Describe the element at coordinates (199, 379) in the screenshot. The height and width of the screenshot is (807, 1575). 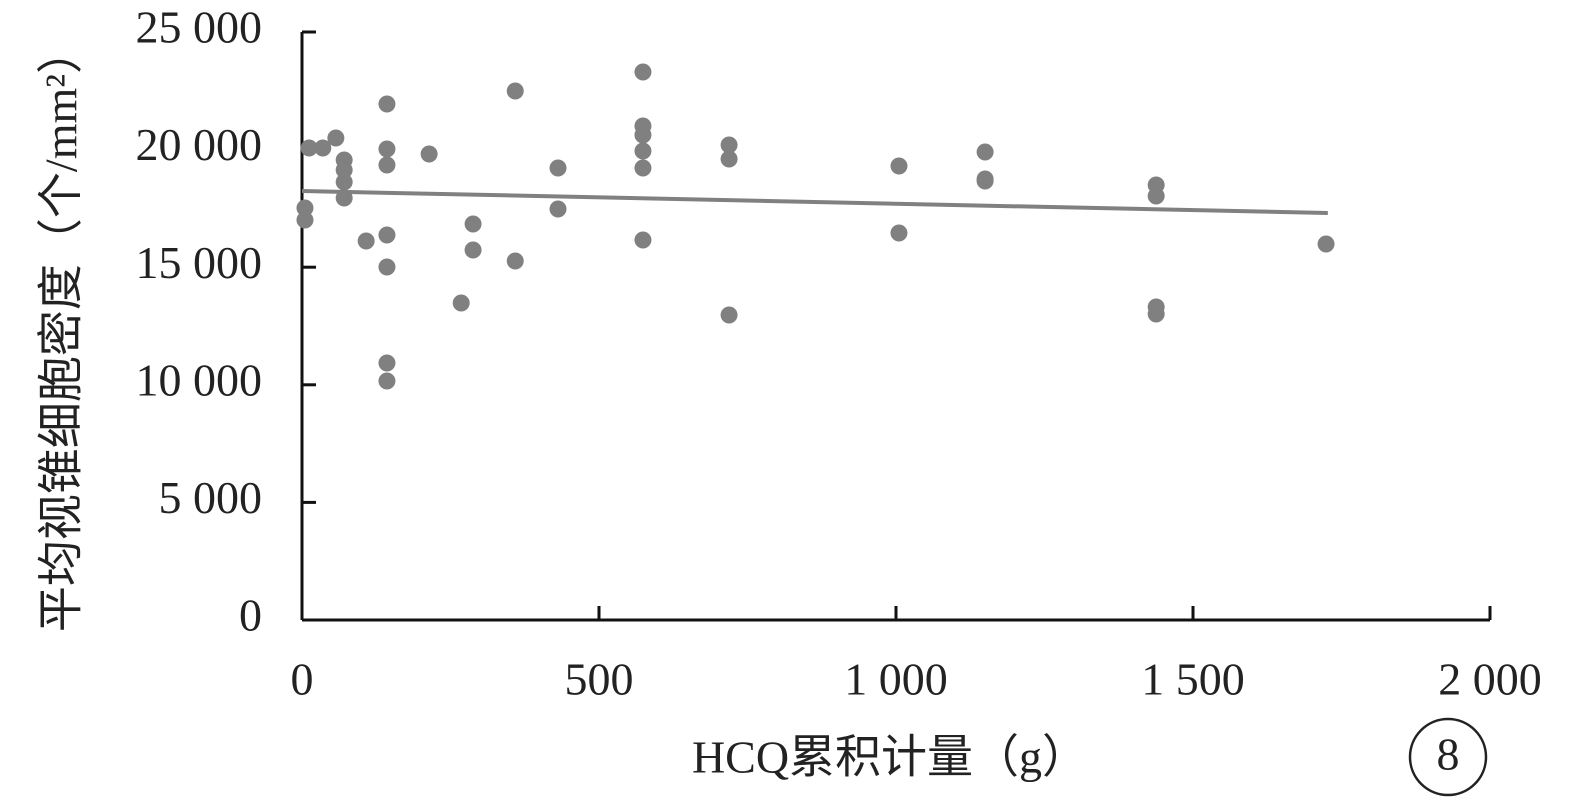
I see `y-tick-label: 10 000` at that location.